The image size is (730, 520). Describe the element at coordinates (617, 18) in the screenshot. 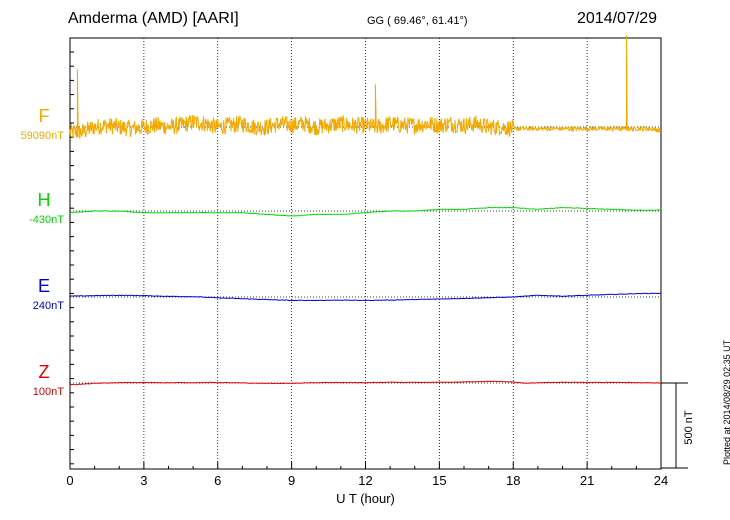

I see `plot-date: 2014/07/29` at that location.